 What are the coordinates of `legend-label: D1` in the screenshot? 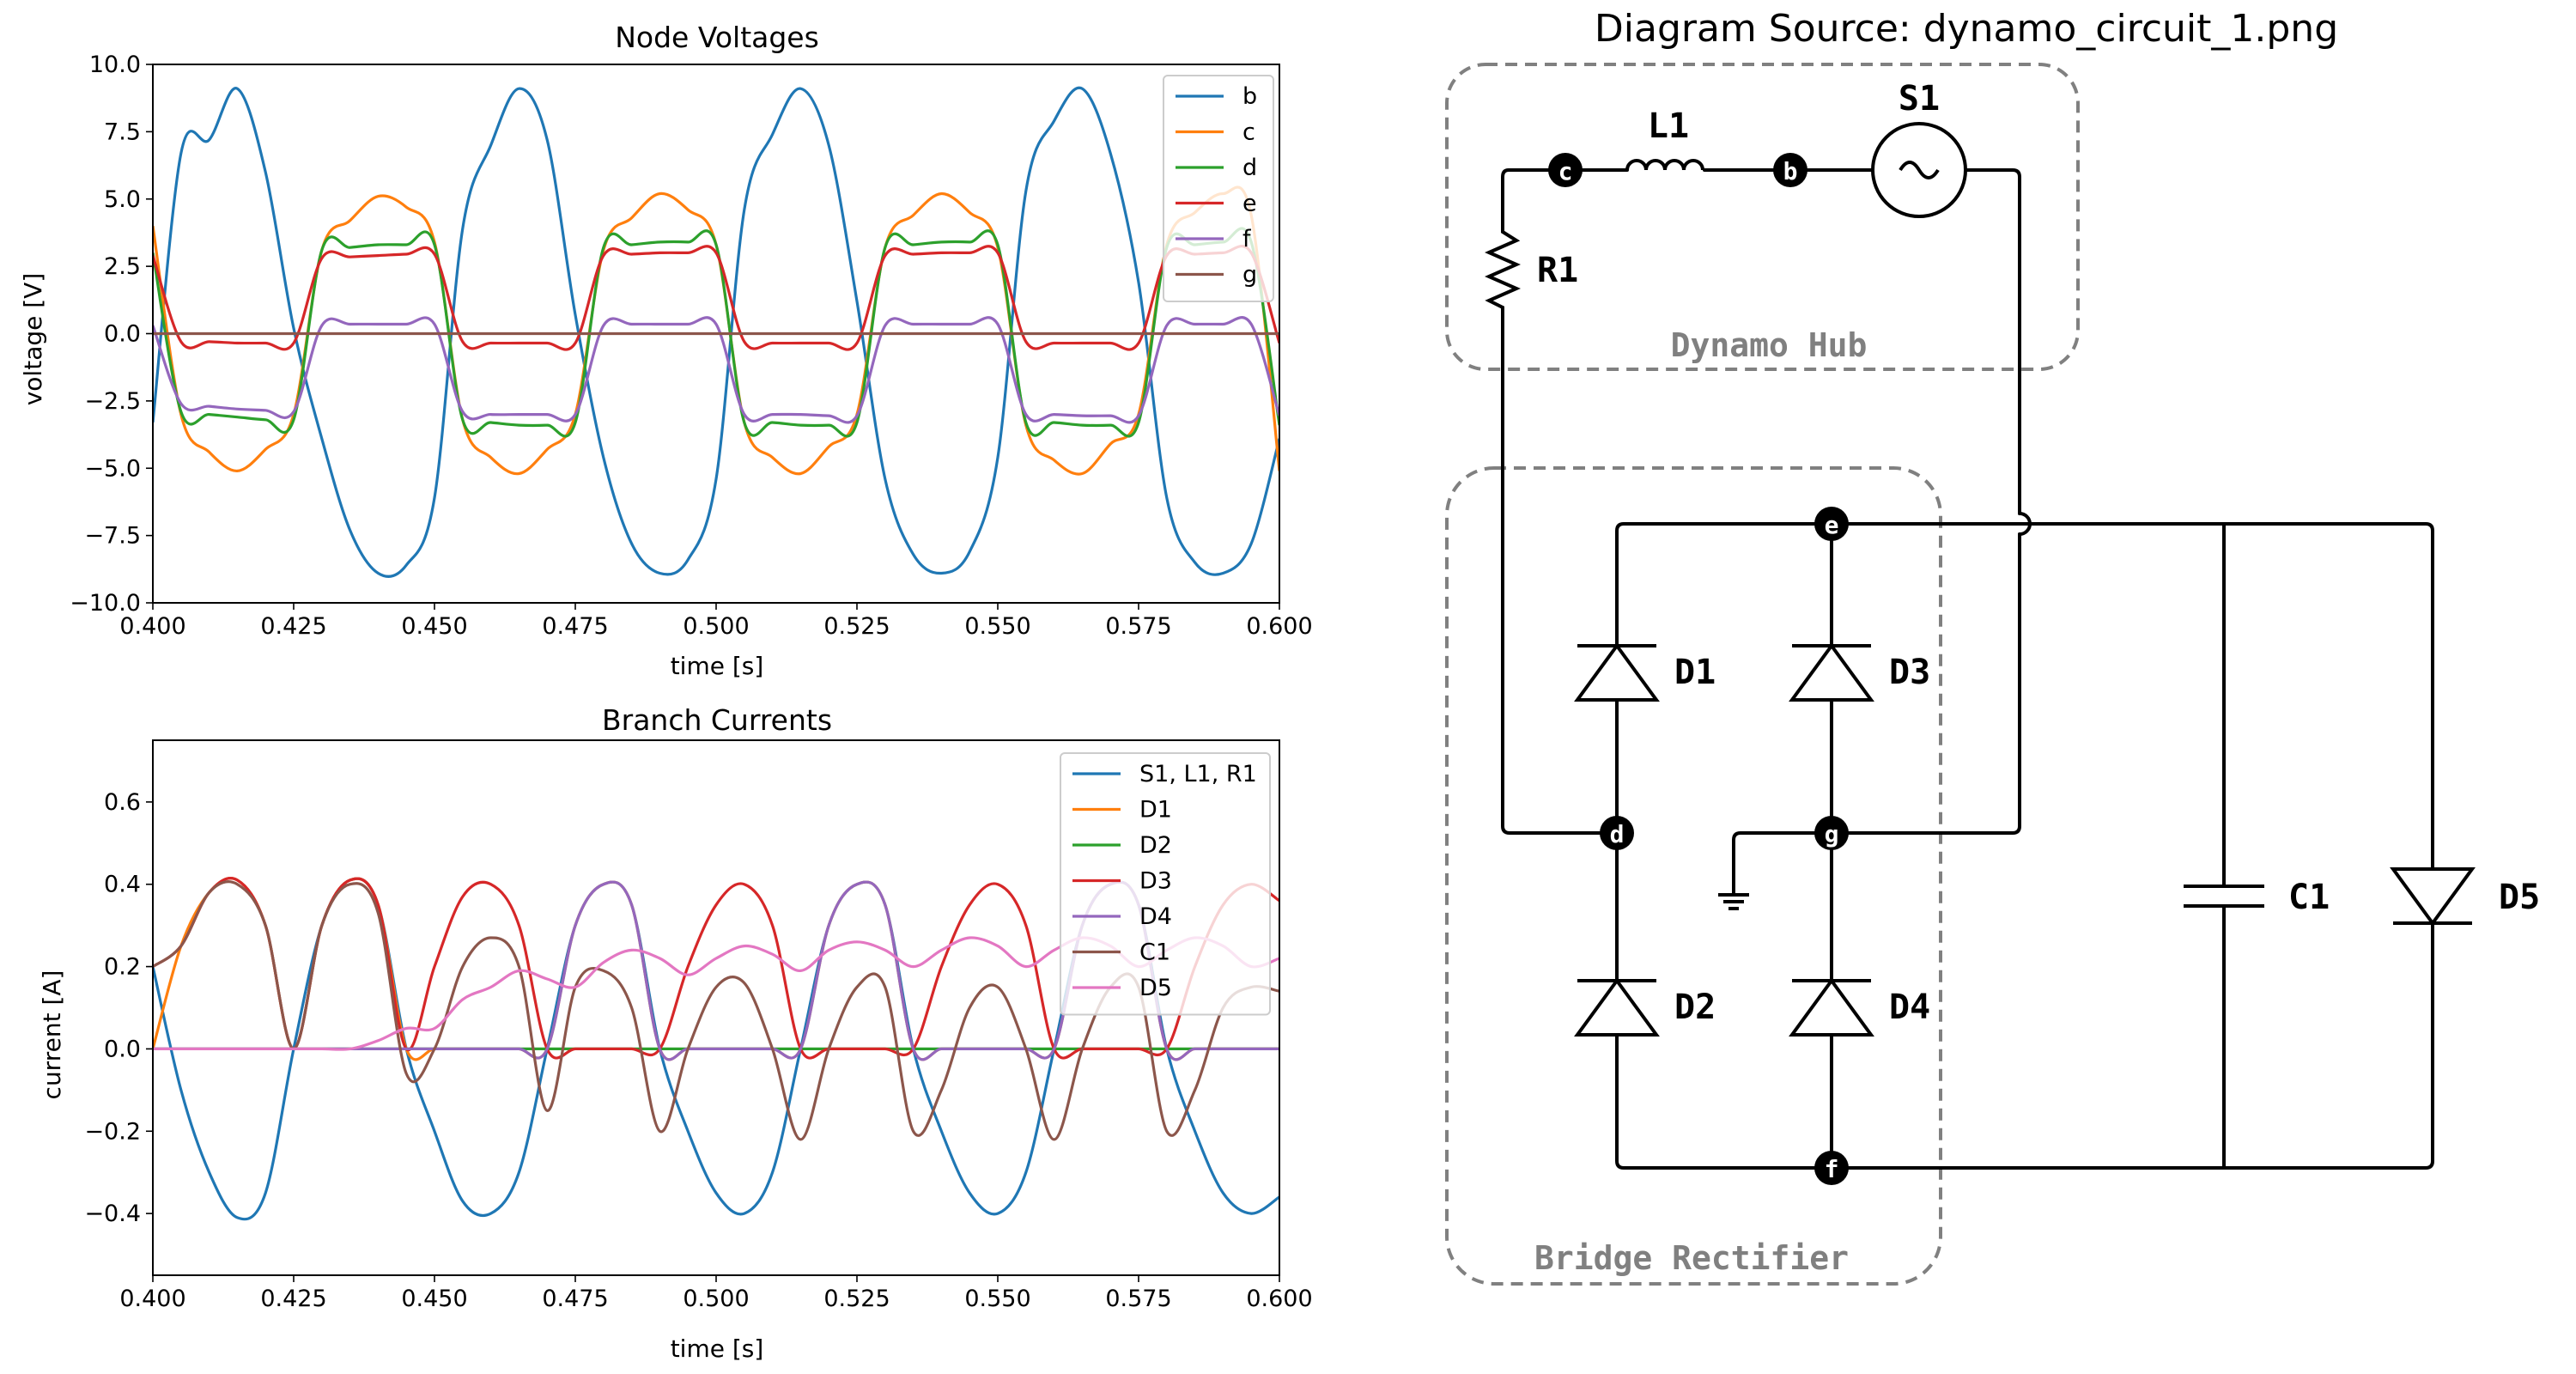 It's located at (1155, 810).